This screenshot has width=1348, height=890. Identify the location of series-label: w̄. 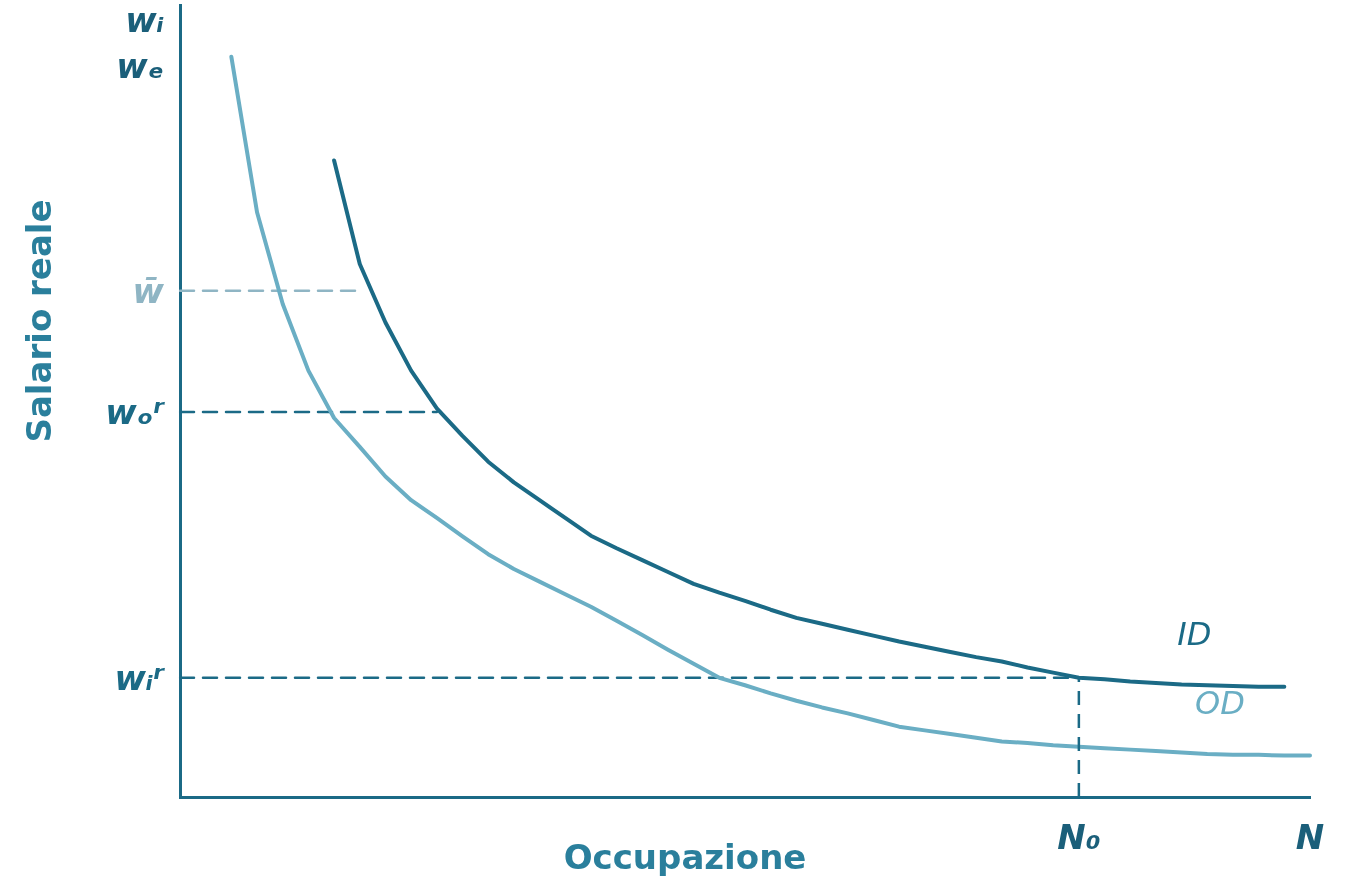
(148, 290).